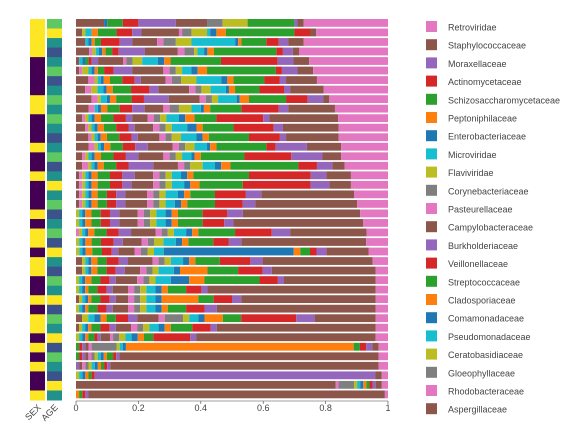 This screenshot has width=568, height=434. I want to click on legend-item: Campylobacteraceae, so click(479, 227).